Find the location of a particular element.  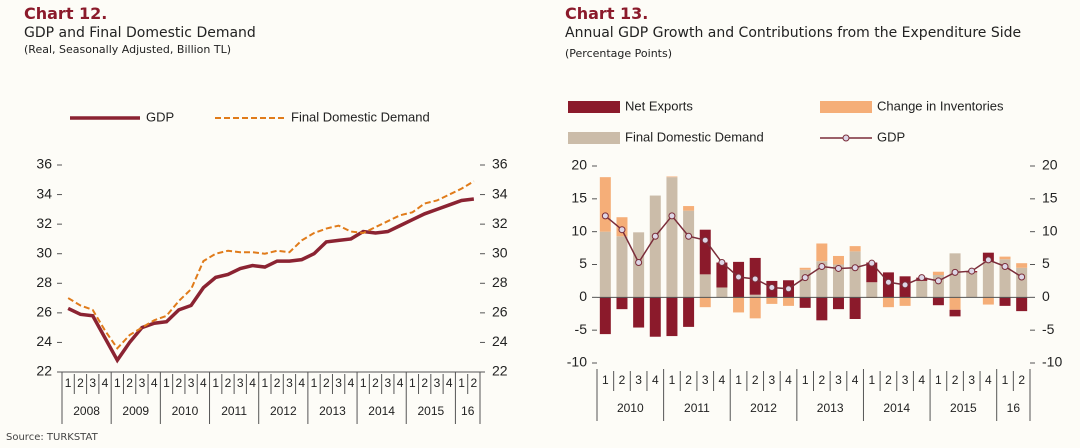

x-group-label: 2010 is located at coordinates (630, 408).